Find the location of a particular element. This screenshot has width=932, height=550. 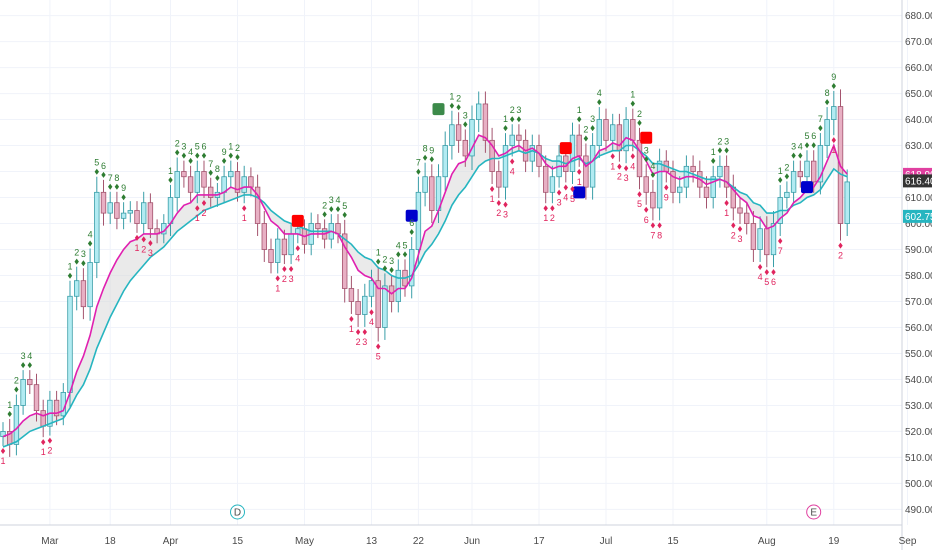

x-tick-label: May is located at coordinates (304, 541).